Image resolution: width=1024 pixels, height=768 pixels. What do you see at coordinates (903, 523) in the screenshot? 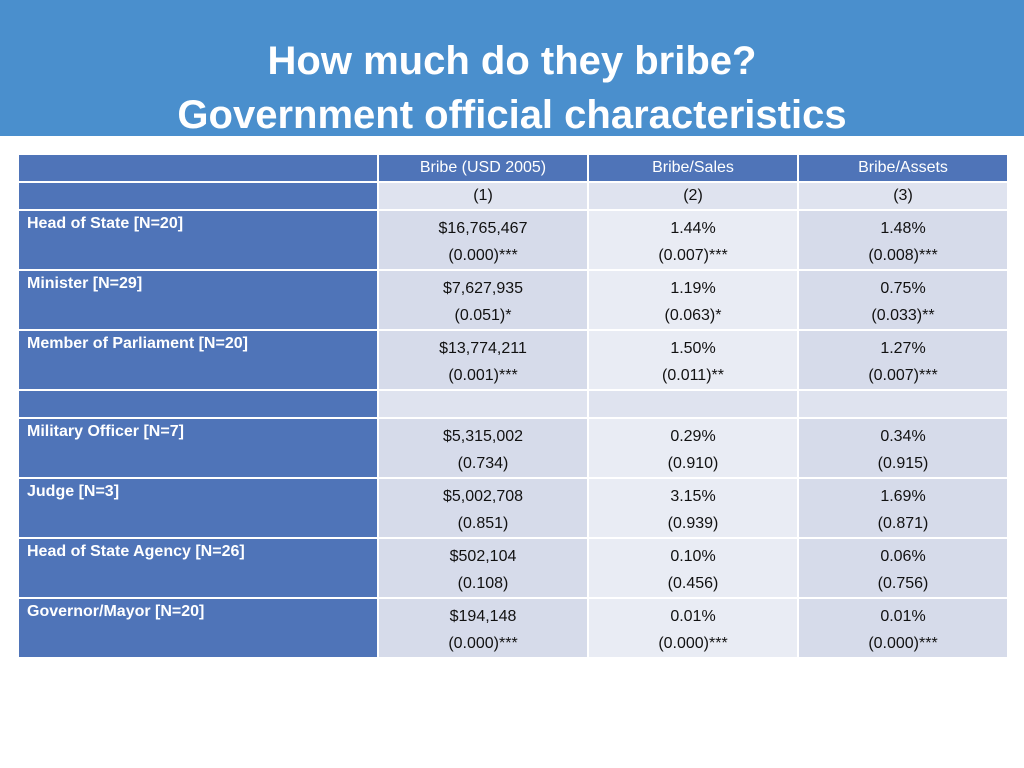
I see `cell-pvalue: (0.871)` at bounding box center [903, 523].